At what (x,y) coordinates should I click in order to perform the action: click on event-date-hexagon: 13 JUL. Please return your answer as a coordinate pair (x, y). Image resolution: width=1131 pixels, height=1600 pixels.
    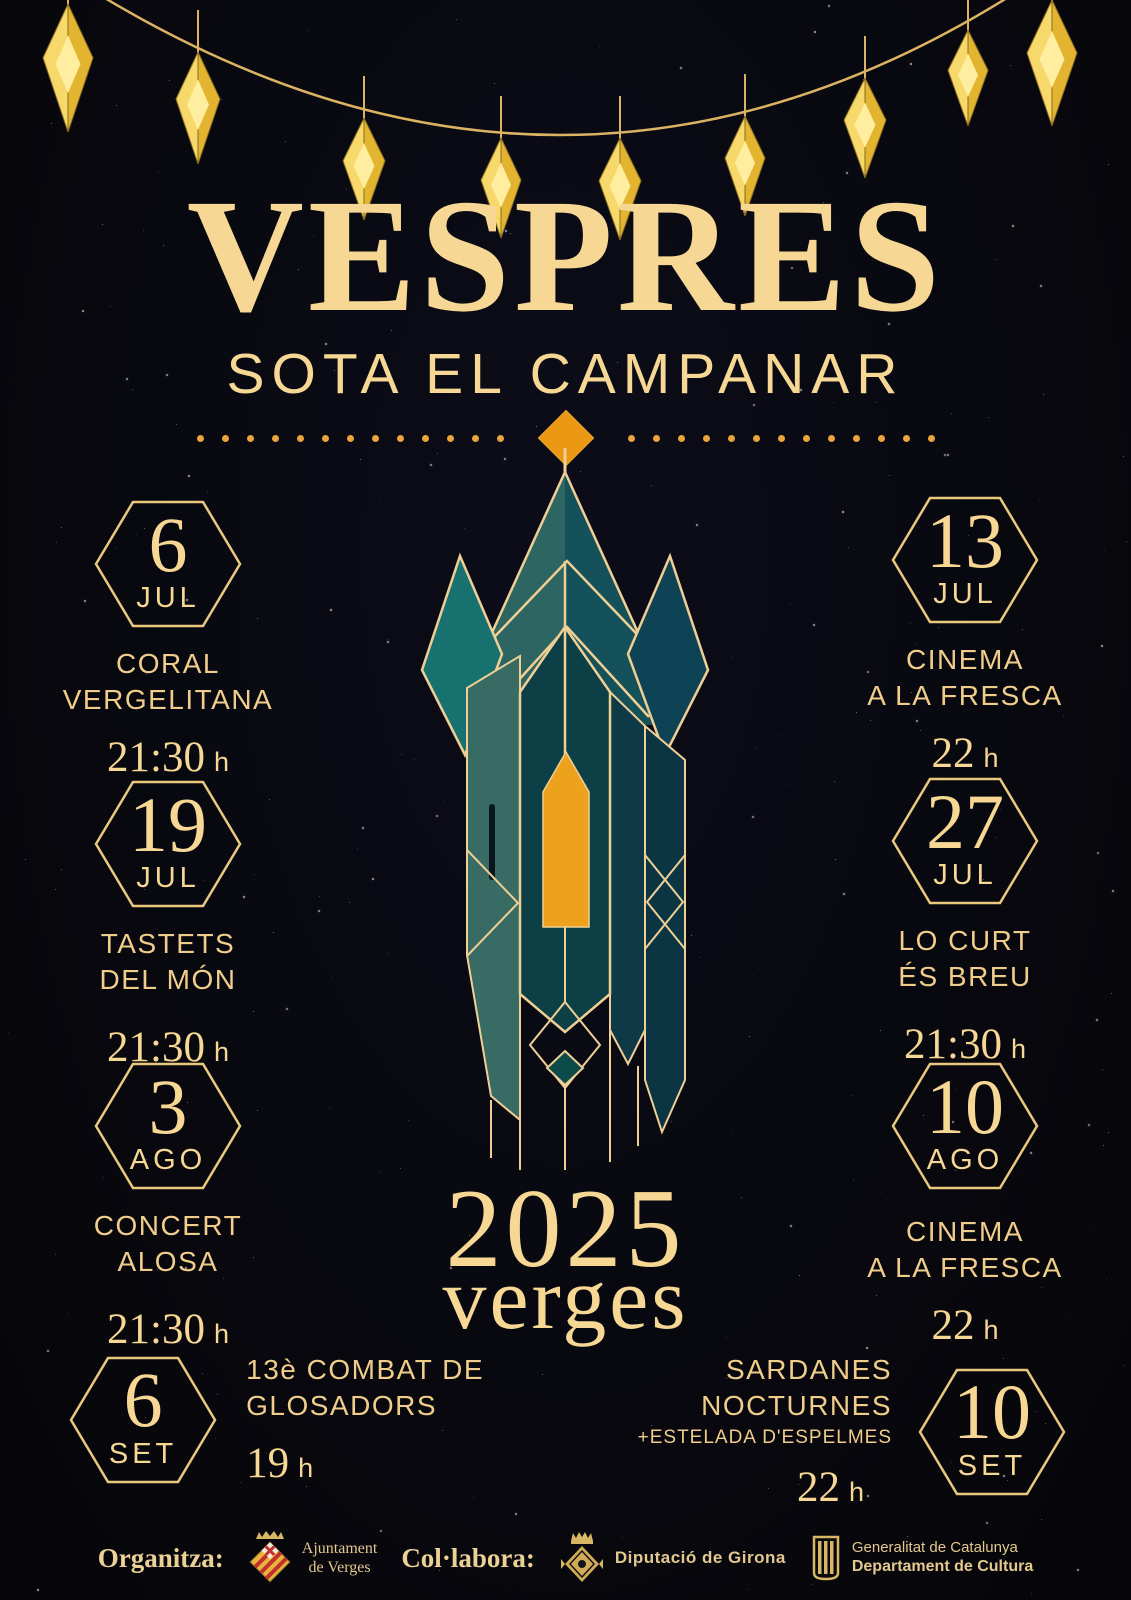
    Looking at the image, I should click on (965, 560).